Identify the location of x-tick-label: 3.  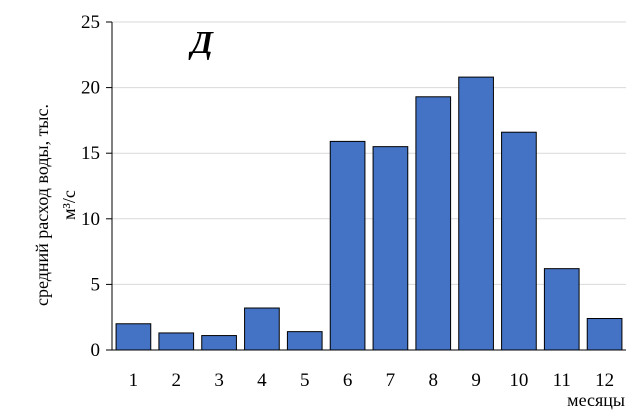
(219, 380).